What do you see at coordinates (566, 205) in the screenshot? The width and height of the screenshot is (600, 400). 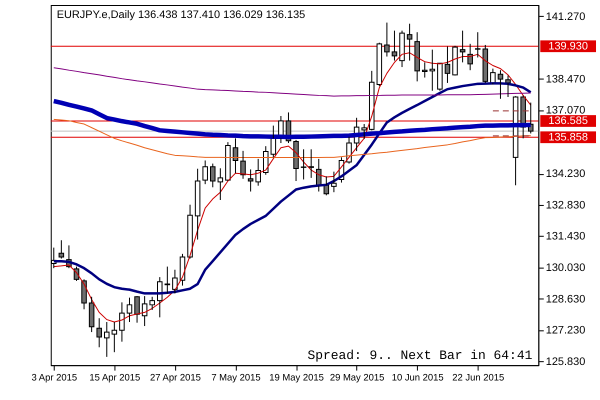 I see `y-tick-label: 132.830` at bounding box center [566, 205].